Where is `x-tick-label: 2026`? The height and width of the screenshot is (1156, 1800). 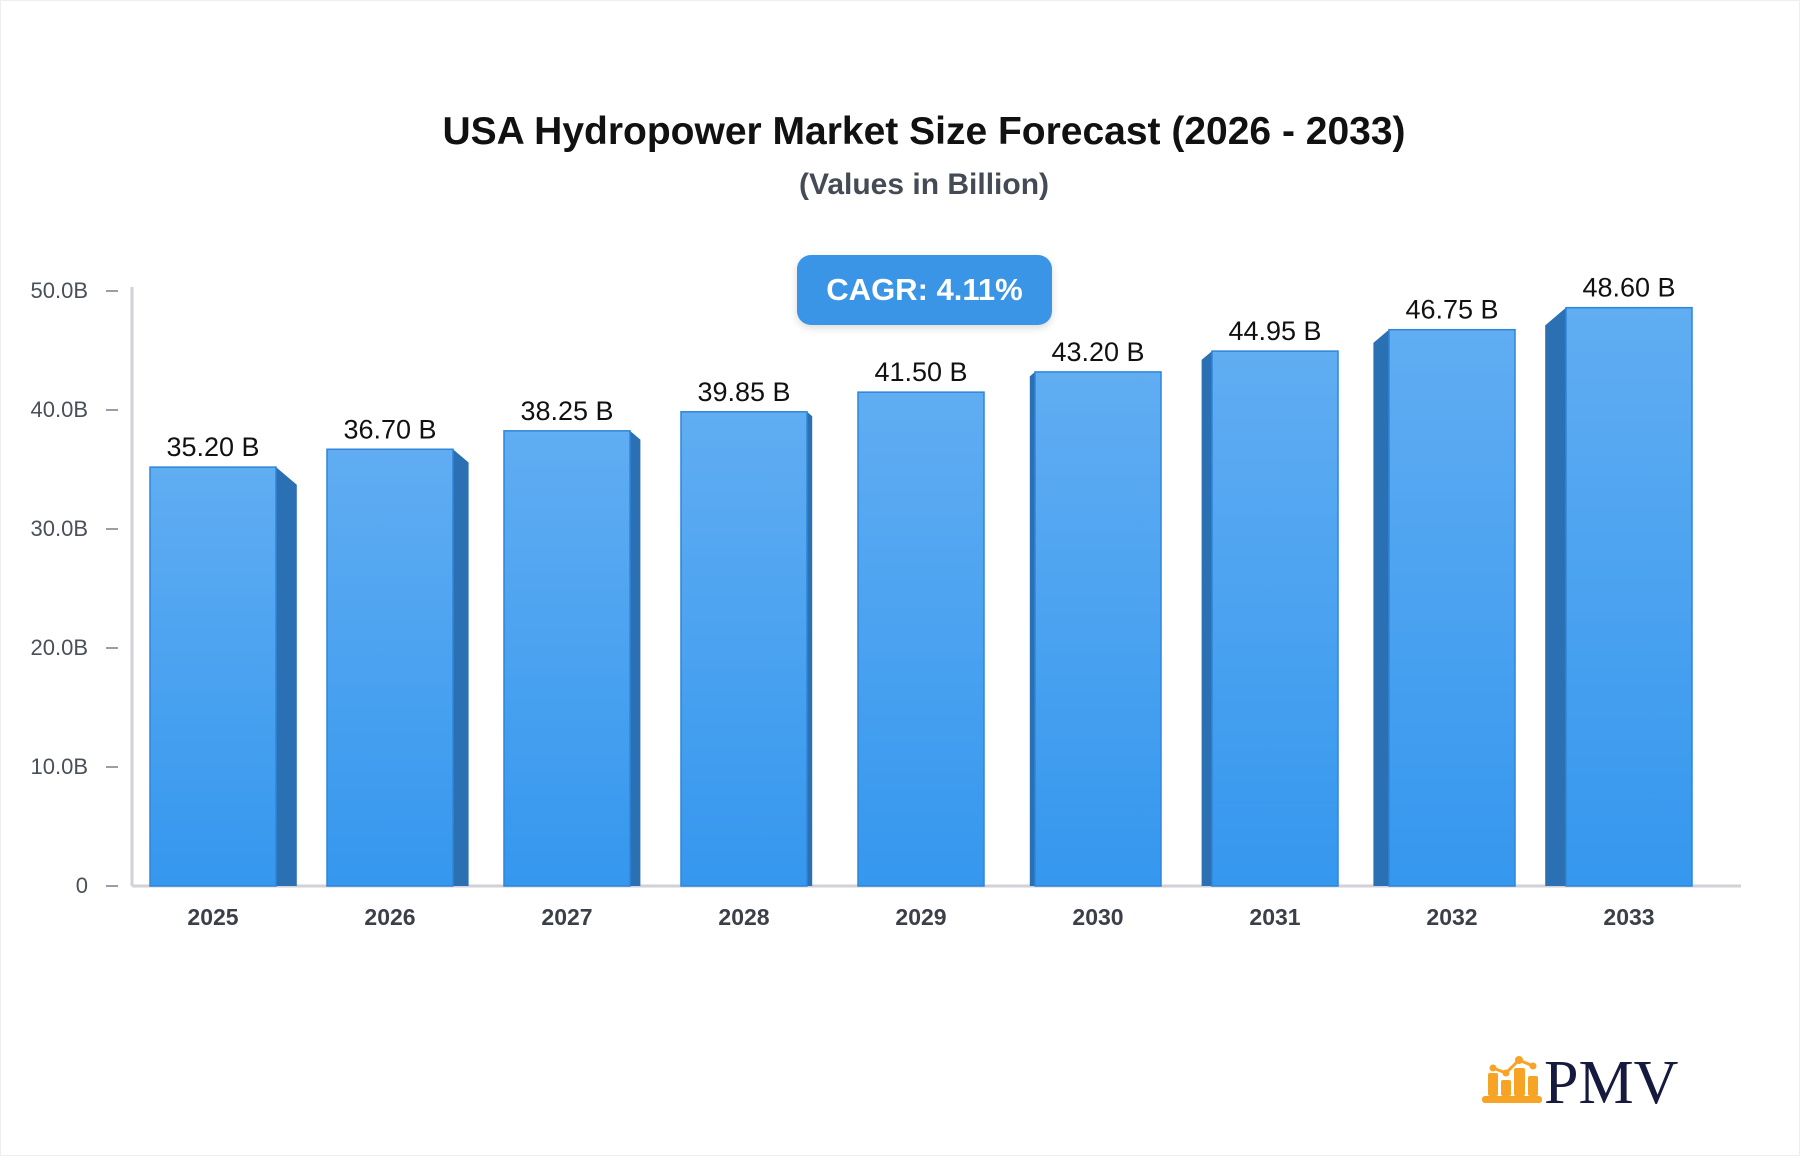
x-tick-label: 2026 is located at coordinates (389, 917).